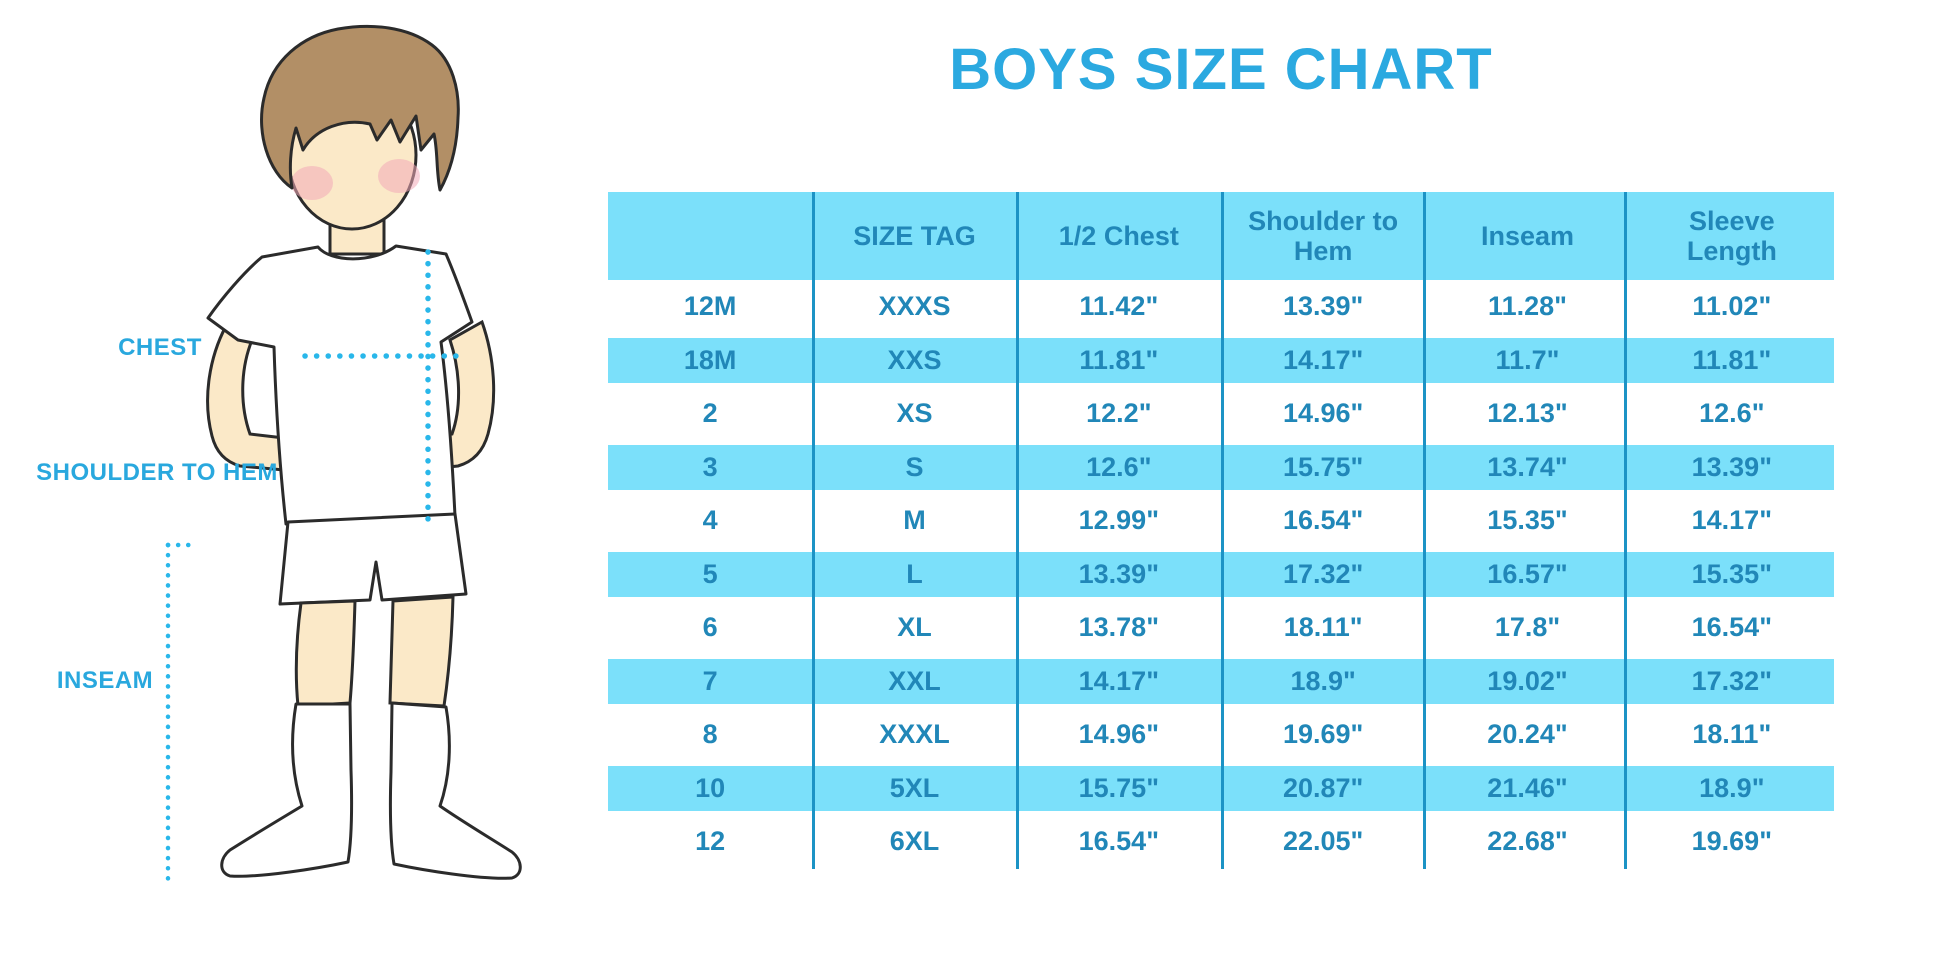  I want to click on table-row: 4 M 12.99" 16.54" 15.35" 14.17", so click(1221, 521).